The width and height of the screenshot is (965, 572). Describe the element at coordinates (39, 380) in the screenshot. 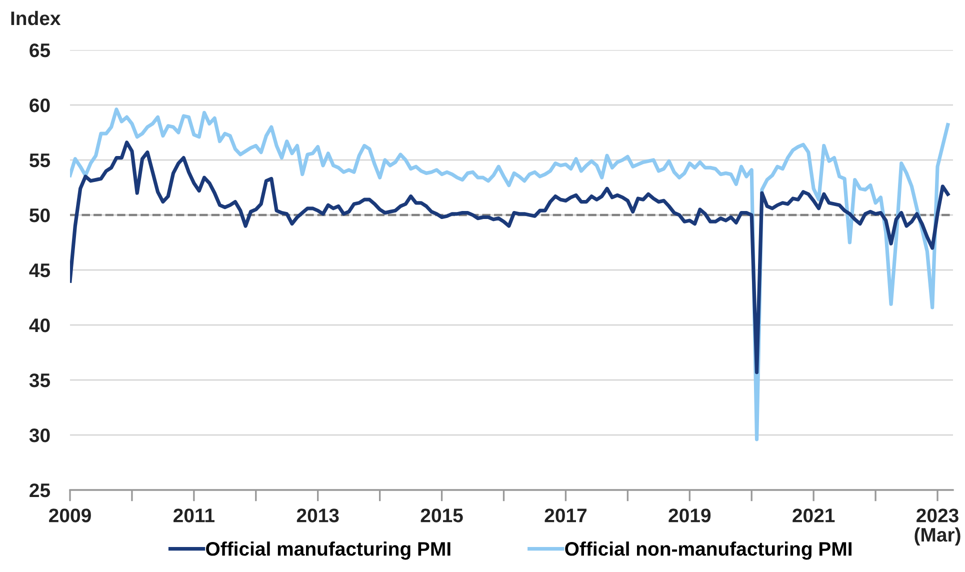

I see `y-tick-label: 35` at that location.